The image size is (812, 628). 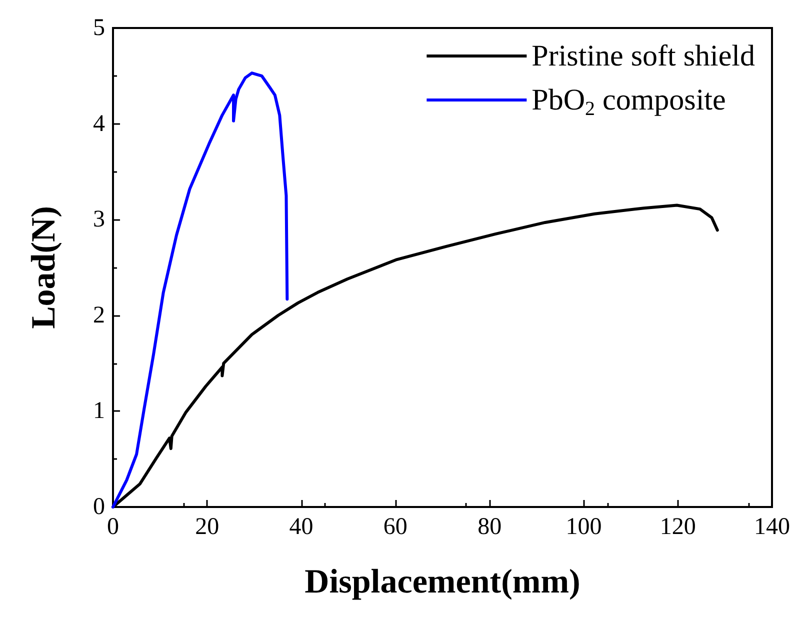 I want to click on y-tick-label: 5, so click(x=99, y=28).